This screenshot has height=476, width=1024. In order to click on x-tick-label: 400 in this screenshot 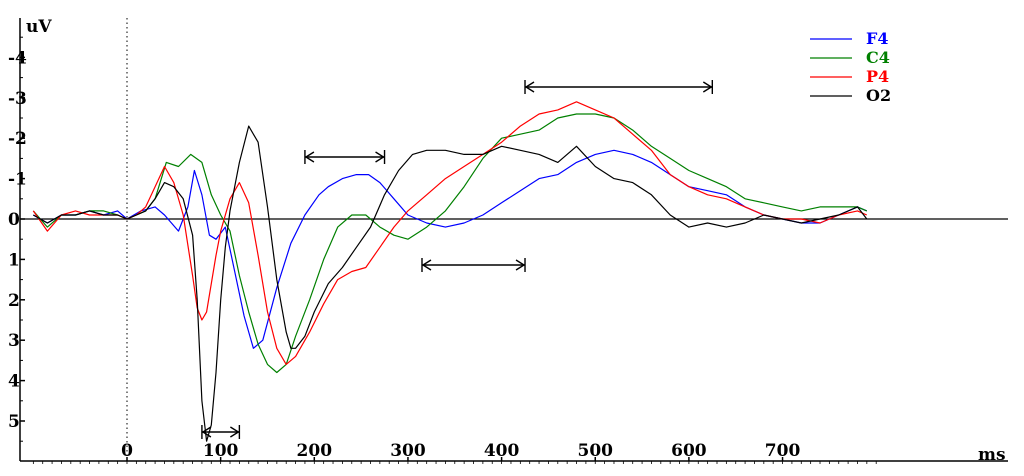, I will do `click(502, 451)`.